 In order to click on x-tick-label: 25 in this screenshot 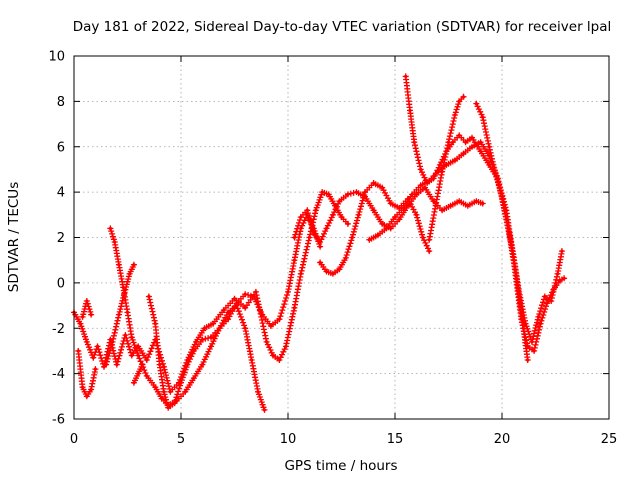, I will do `click(609, 439)`.